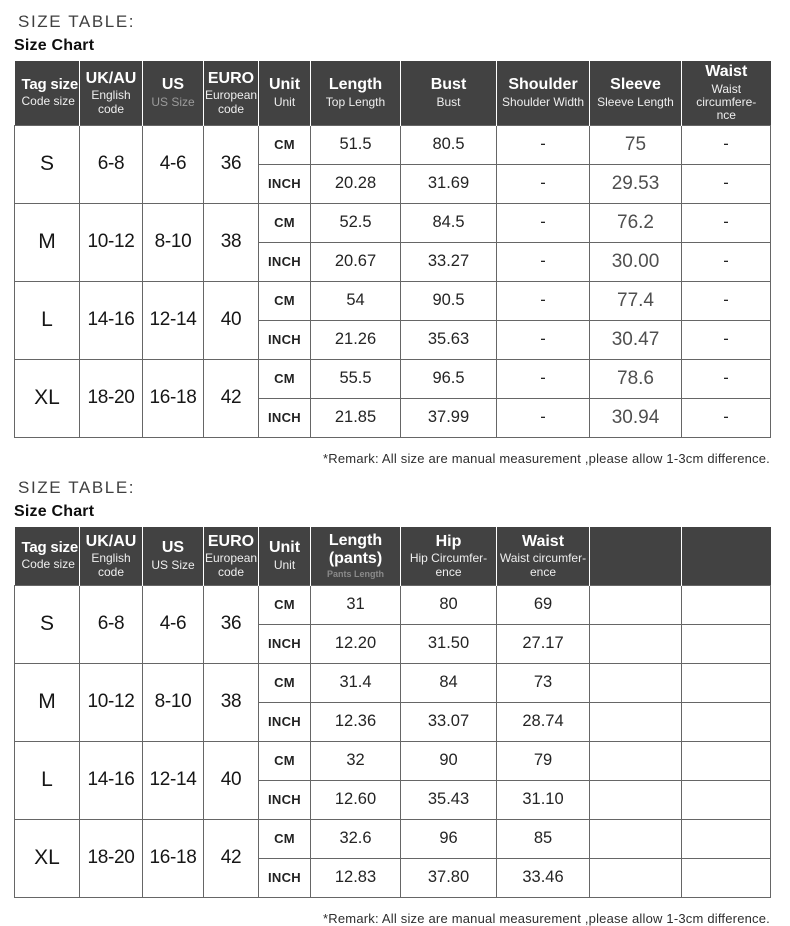 The width and height of the screenshot is (790, 926). I want to click on size-row-cm: L 14-16 12-14 40 CM 54 90.5-77.4-, so click(392, 320).